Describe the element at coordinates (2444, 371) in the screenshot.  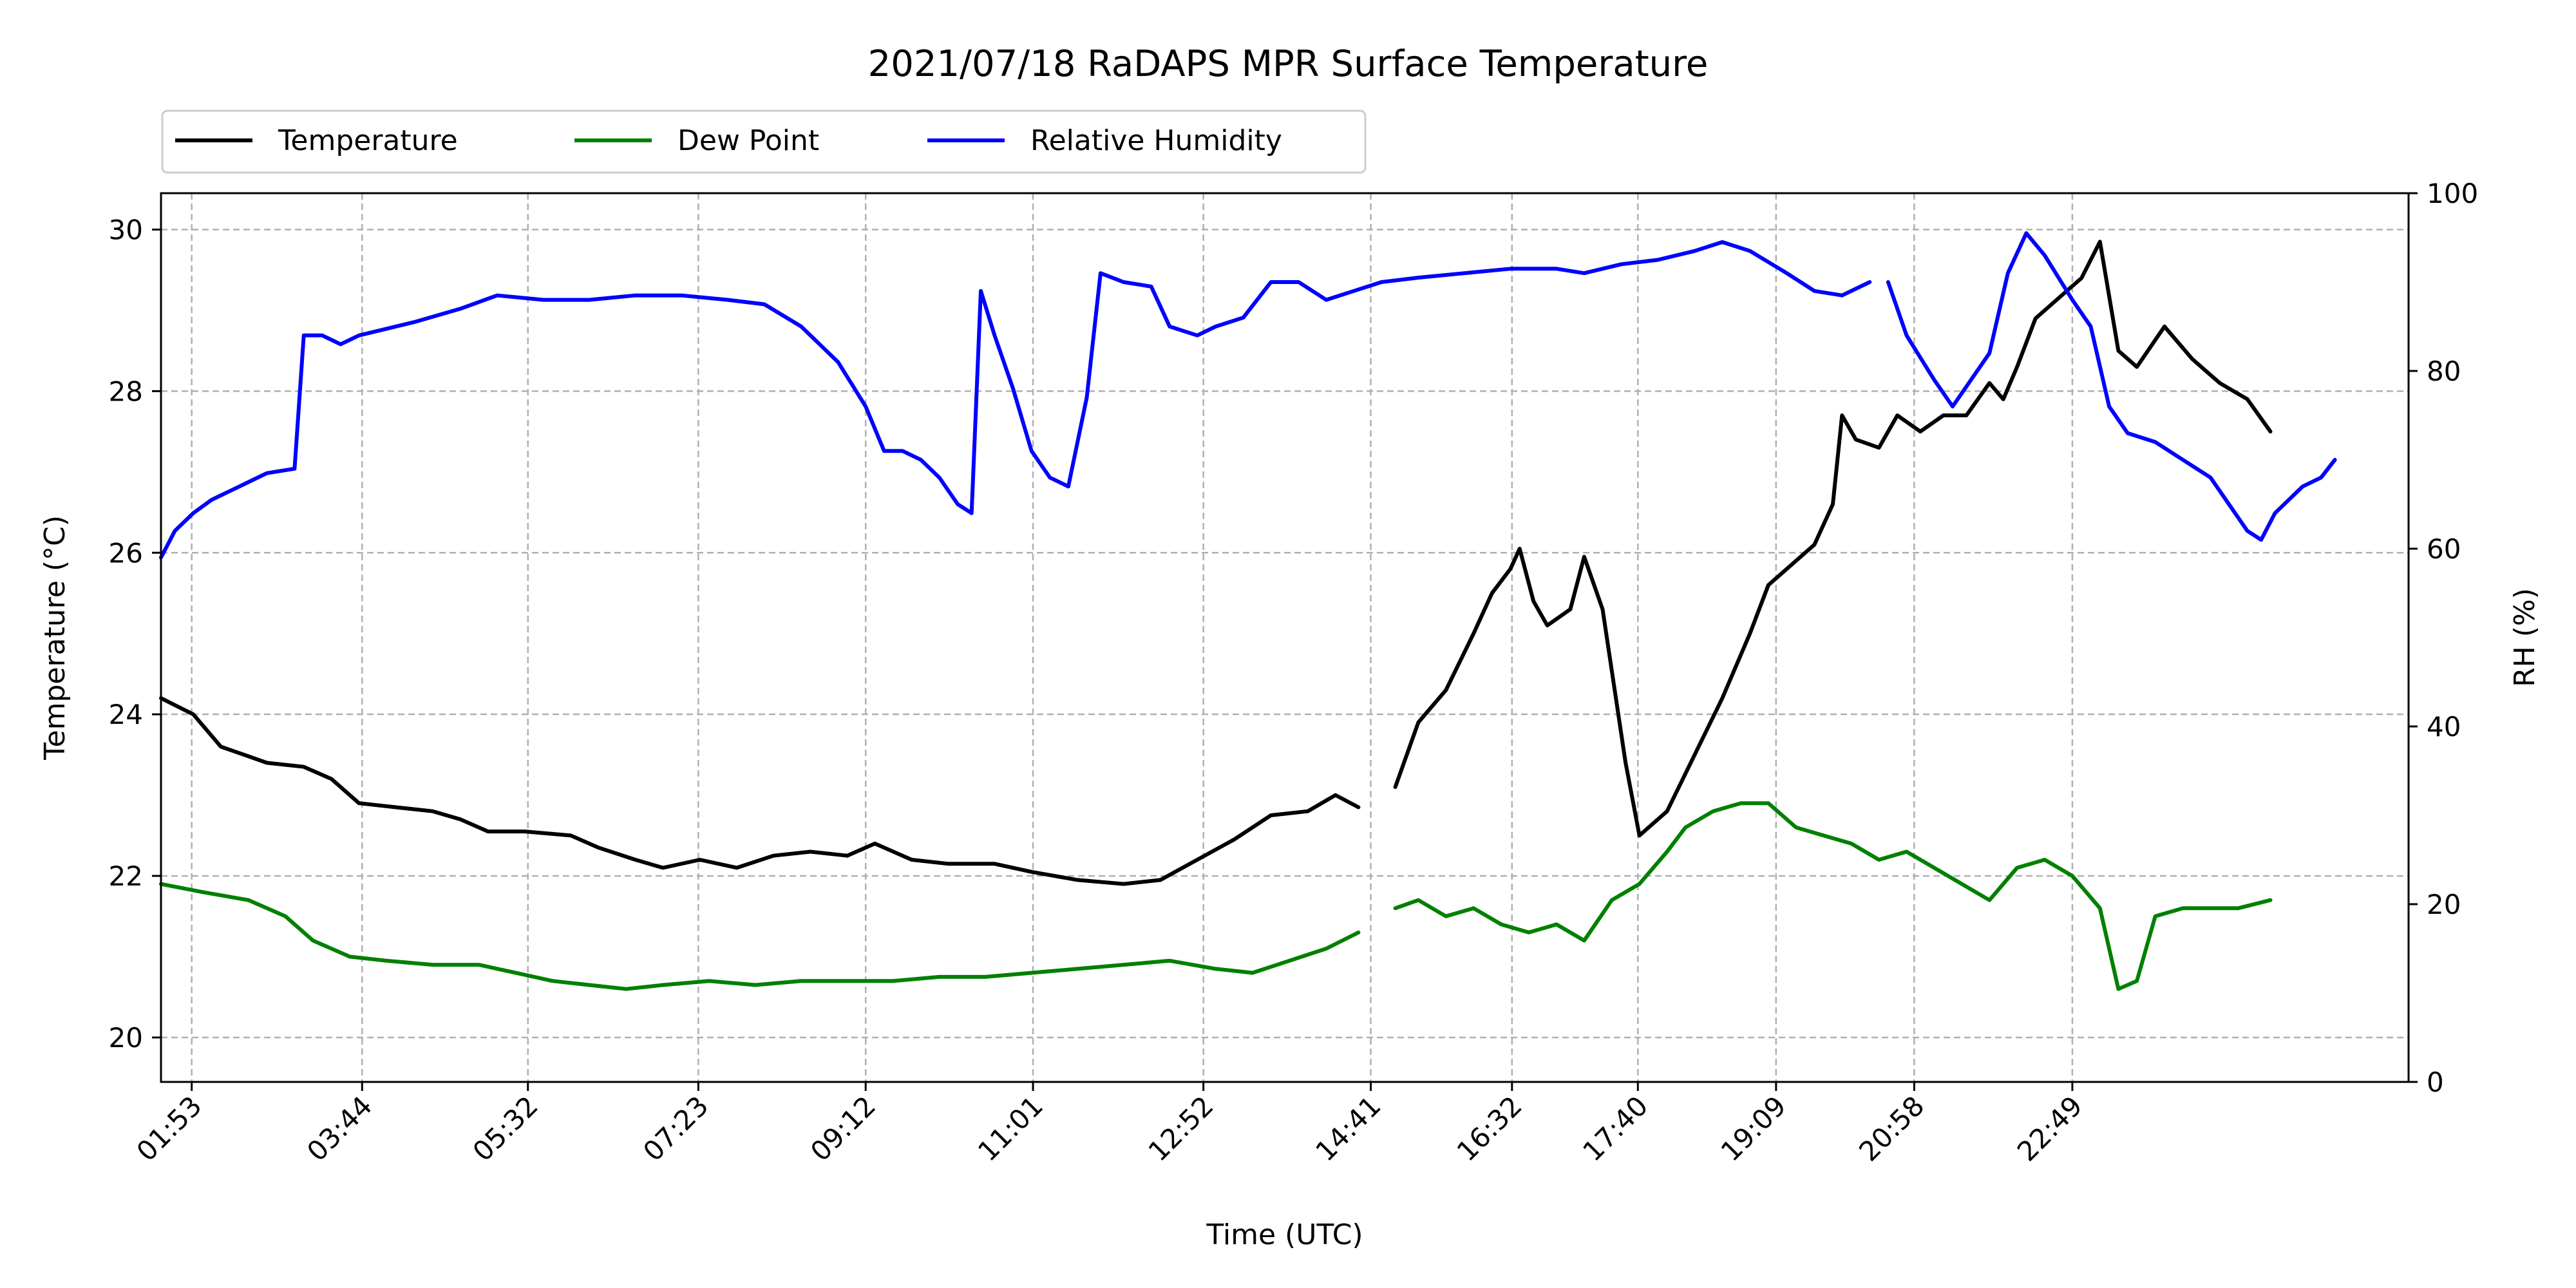
I see `y2-tick-label: 80` at that location.